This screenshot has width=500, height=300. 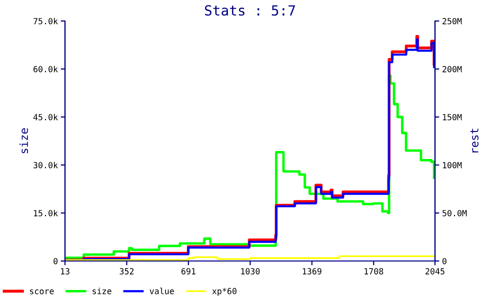 What do you see at coordinates (452, 117) in the screenshot?
I see `y2-tick-label: 150M` at bounding box center [452, 117].